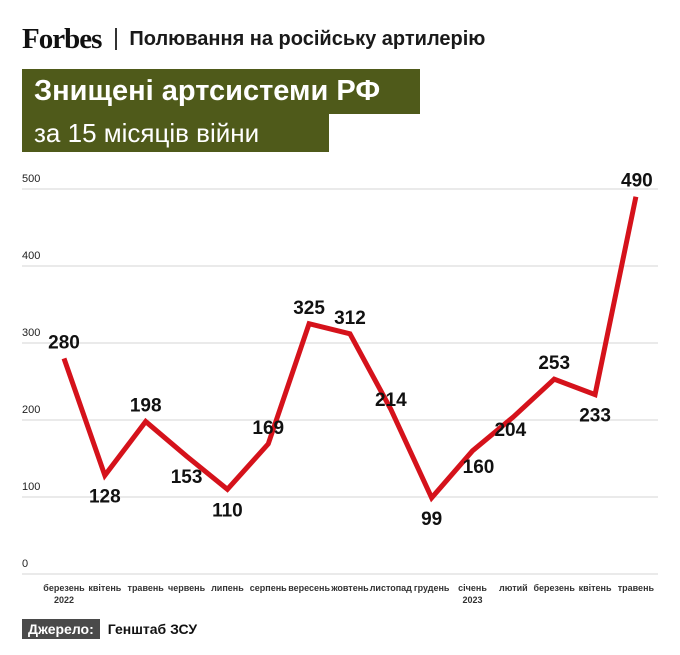 The width and height of the screenshot is (680, 655). I want to click on x-tick-label: червень, so click(187, 588).